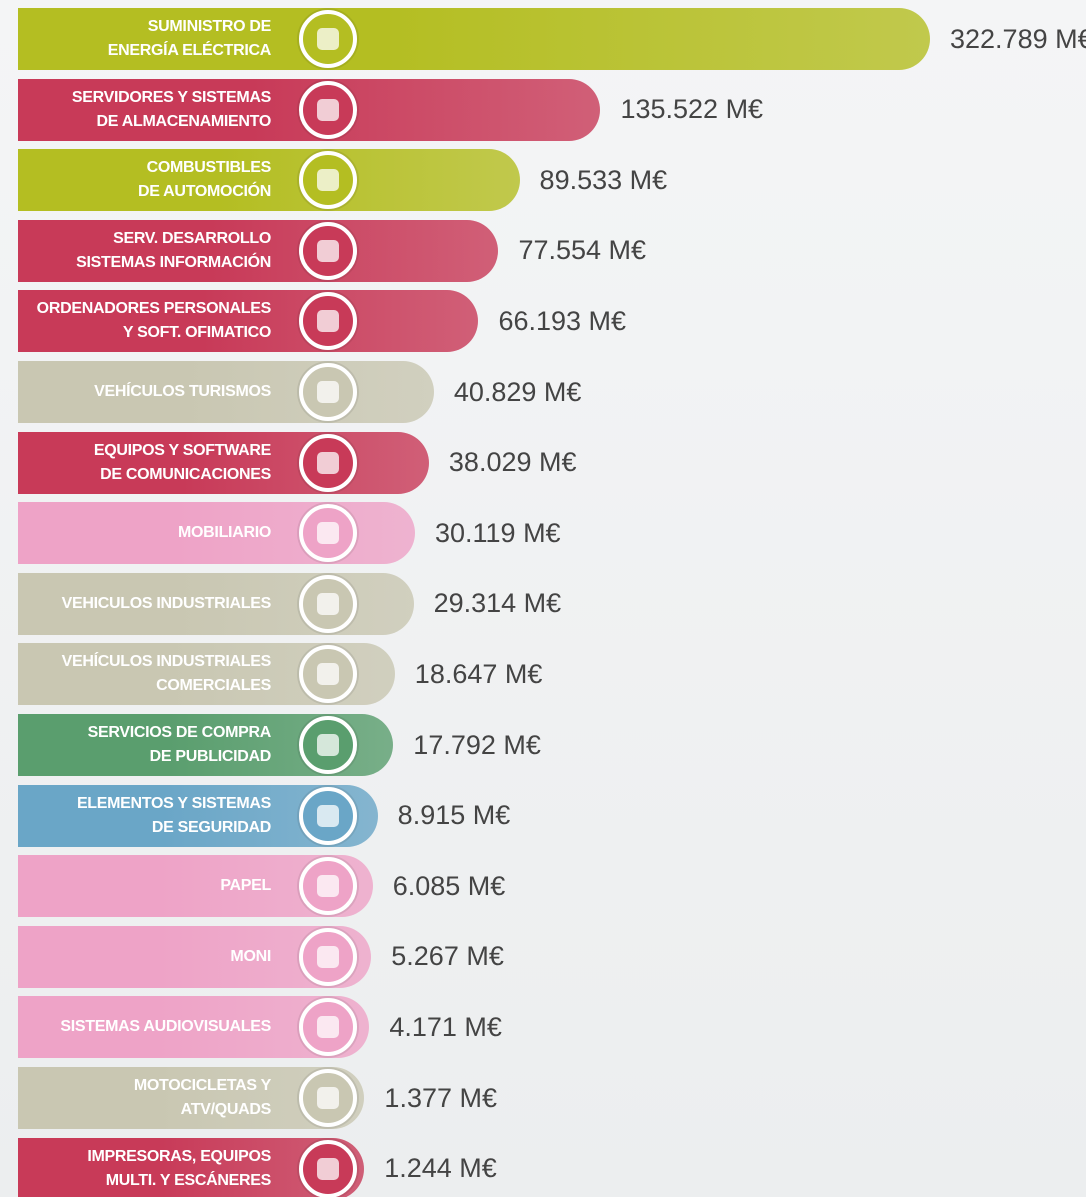 The width and height of the screenshot is (1086, 1197). Describe the element at coordinates (179, 744) in the screenshot. I see `category-label: SERVICIOS DE COMPRA DE PUBLICIDAD` at that location.